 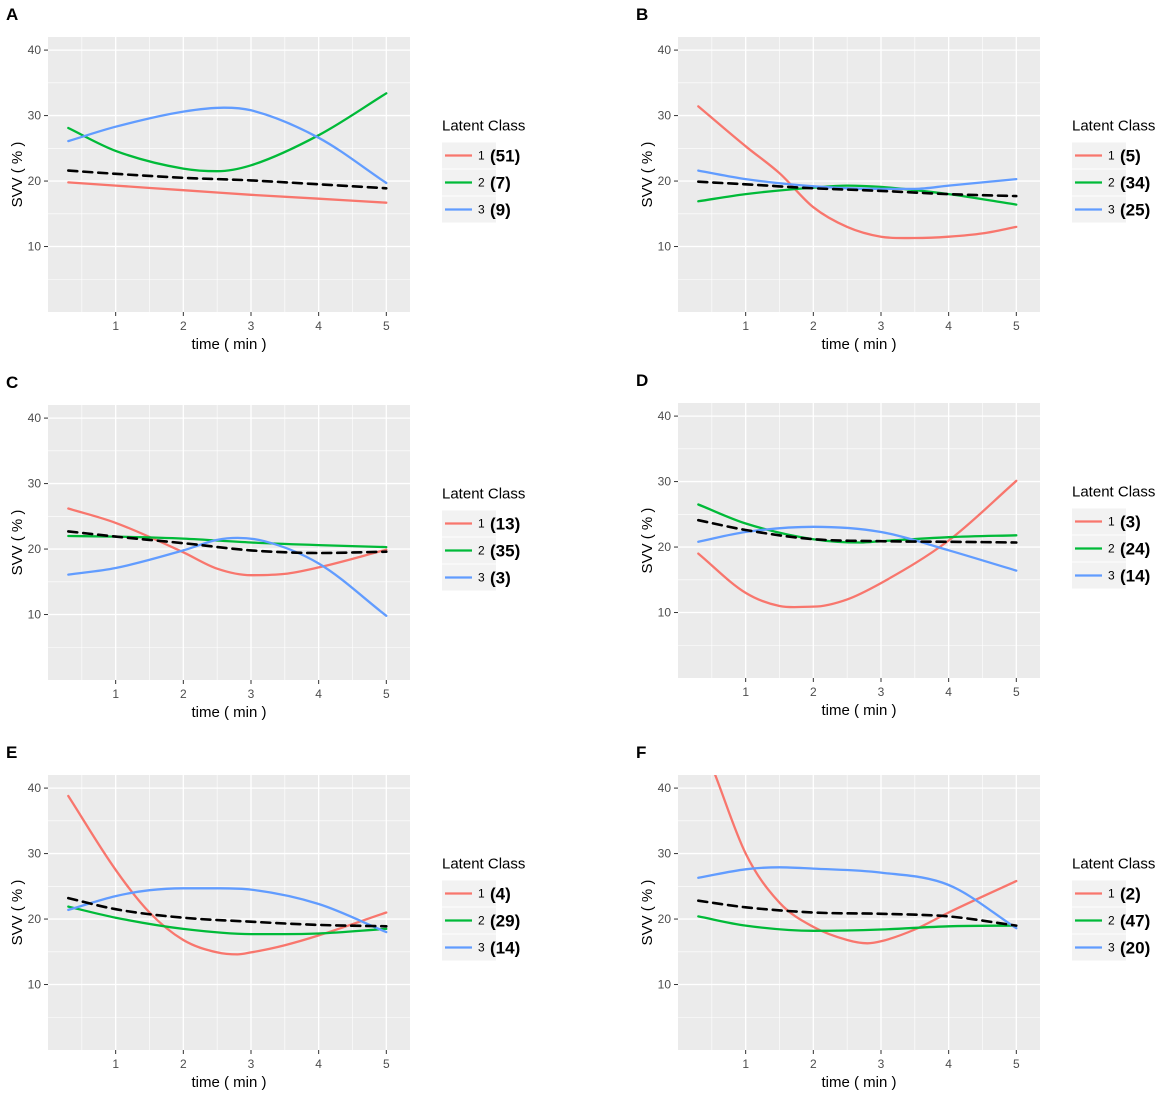 What do you see at coordinates (1111, 948) in the screenshot?
I see `panel-f-legend-label-class-3: 3` at bounding box center [1111, 948].